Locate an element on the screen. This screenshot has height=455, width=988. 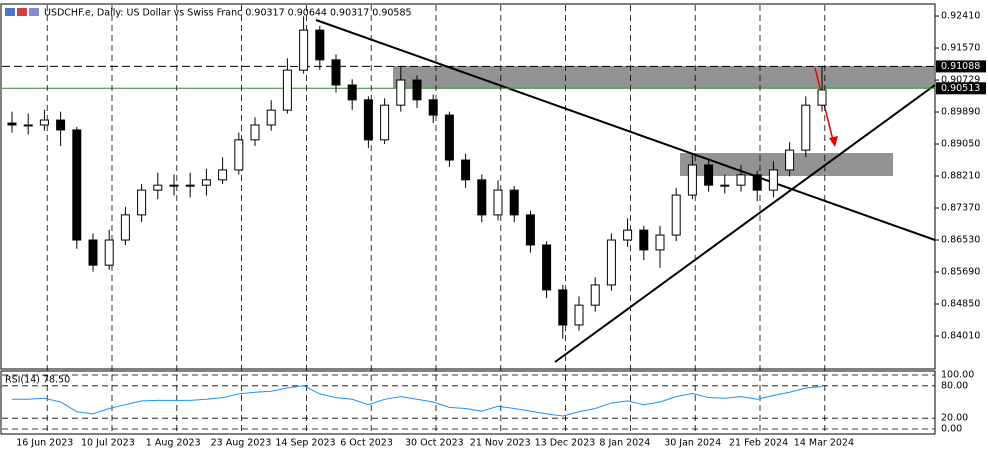
rsi-tick-label: 100.00 is located at coordinates (957, 375).